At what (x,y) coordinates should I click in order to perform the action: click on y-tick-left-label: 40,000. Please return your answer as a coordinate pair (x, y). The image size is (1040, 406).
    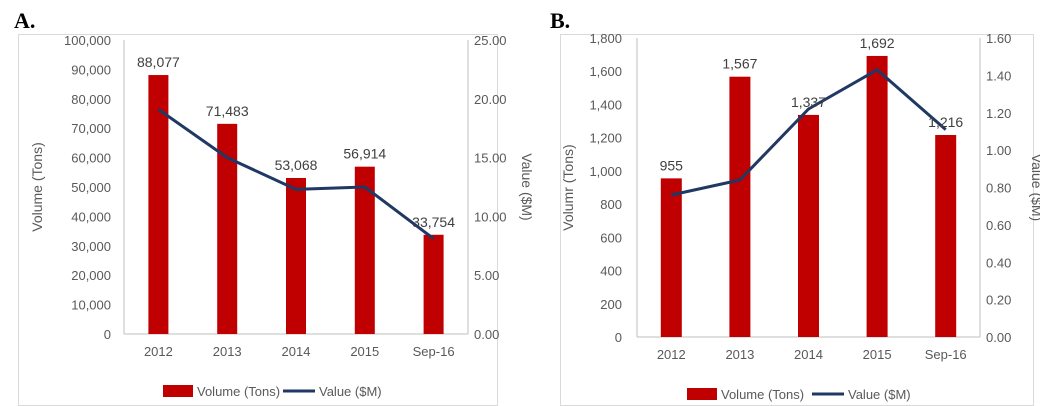
    Looking at the image, I should click on (91, 216).